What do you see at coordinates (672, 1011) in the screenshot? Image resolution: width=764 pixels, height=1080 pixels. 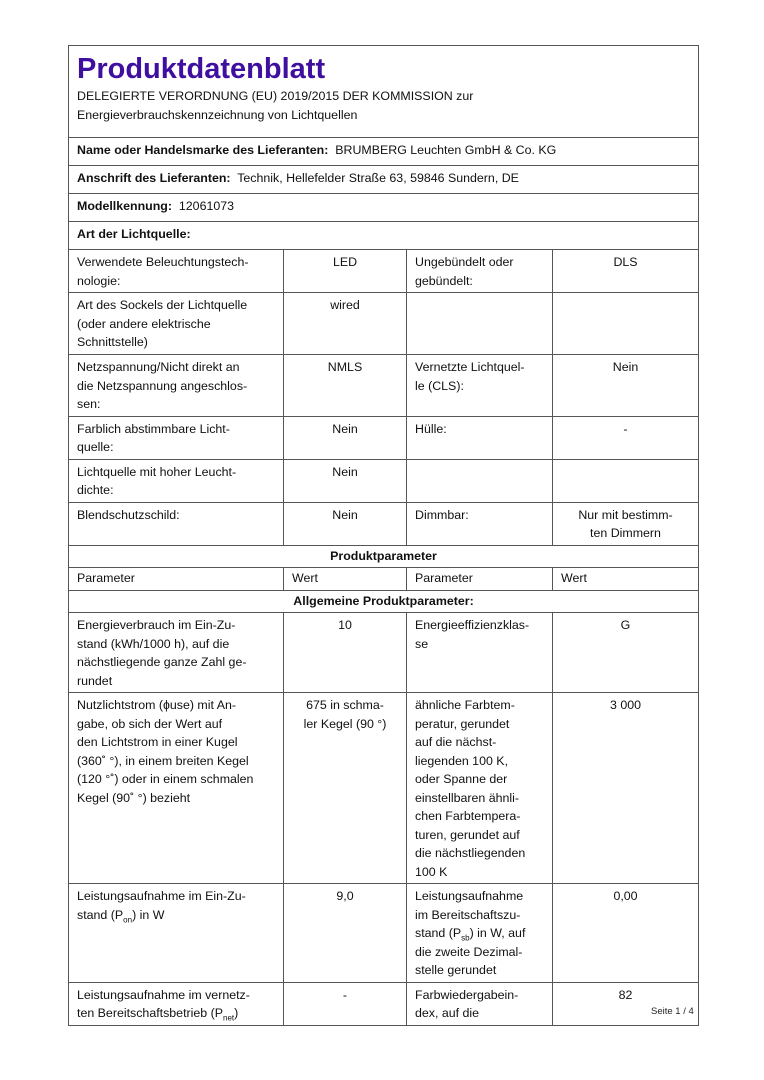 I see `page-number: Seite 1 / 4` at bounding box center [672, 1011].